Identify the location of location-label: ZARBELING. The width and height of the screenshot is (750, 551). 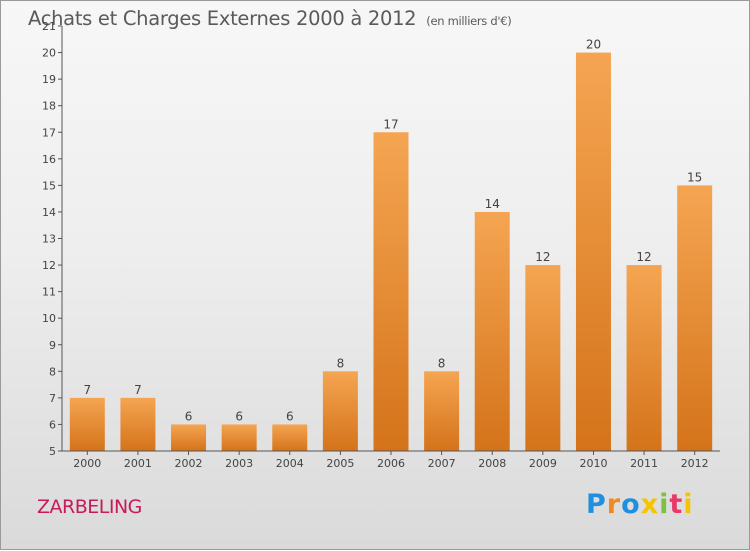
(89, 507).